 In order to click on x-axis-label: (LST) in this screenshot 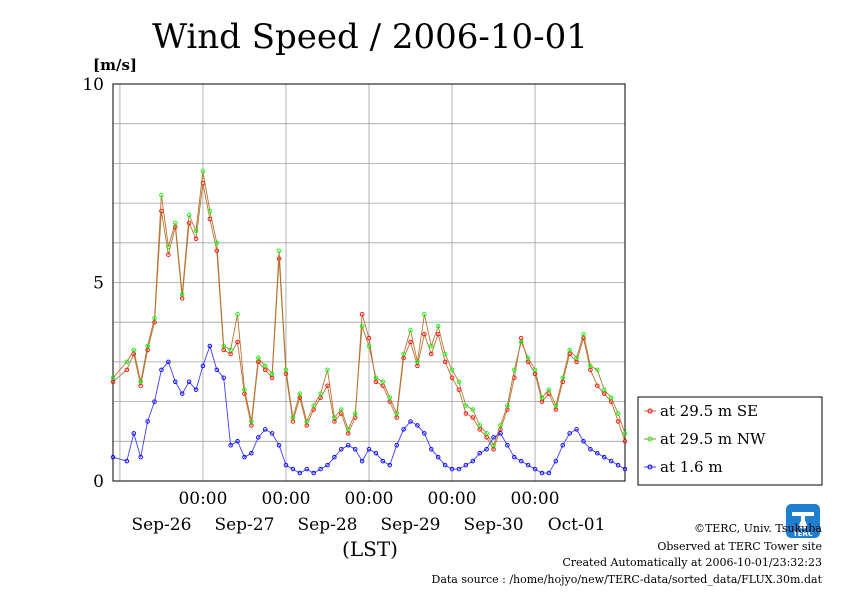, I will do `click(370, 549)`.